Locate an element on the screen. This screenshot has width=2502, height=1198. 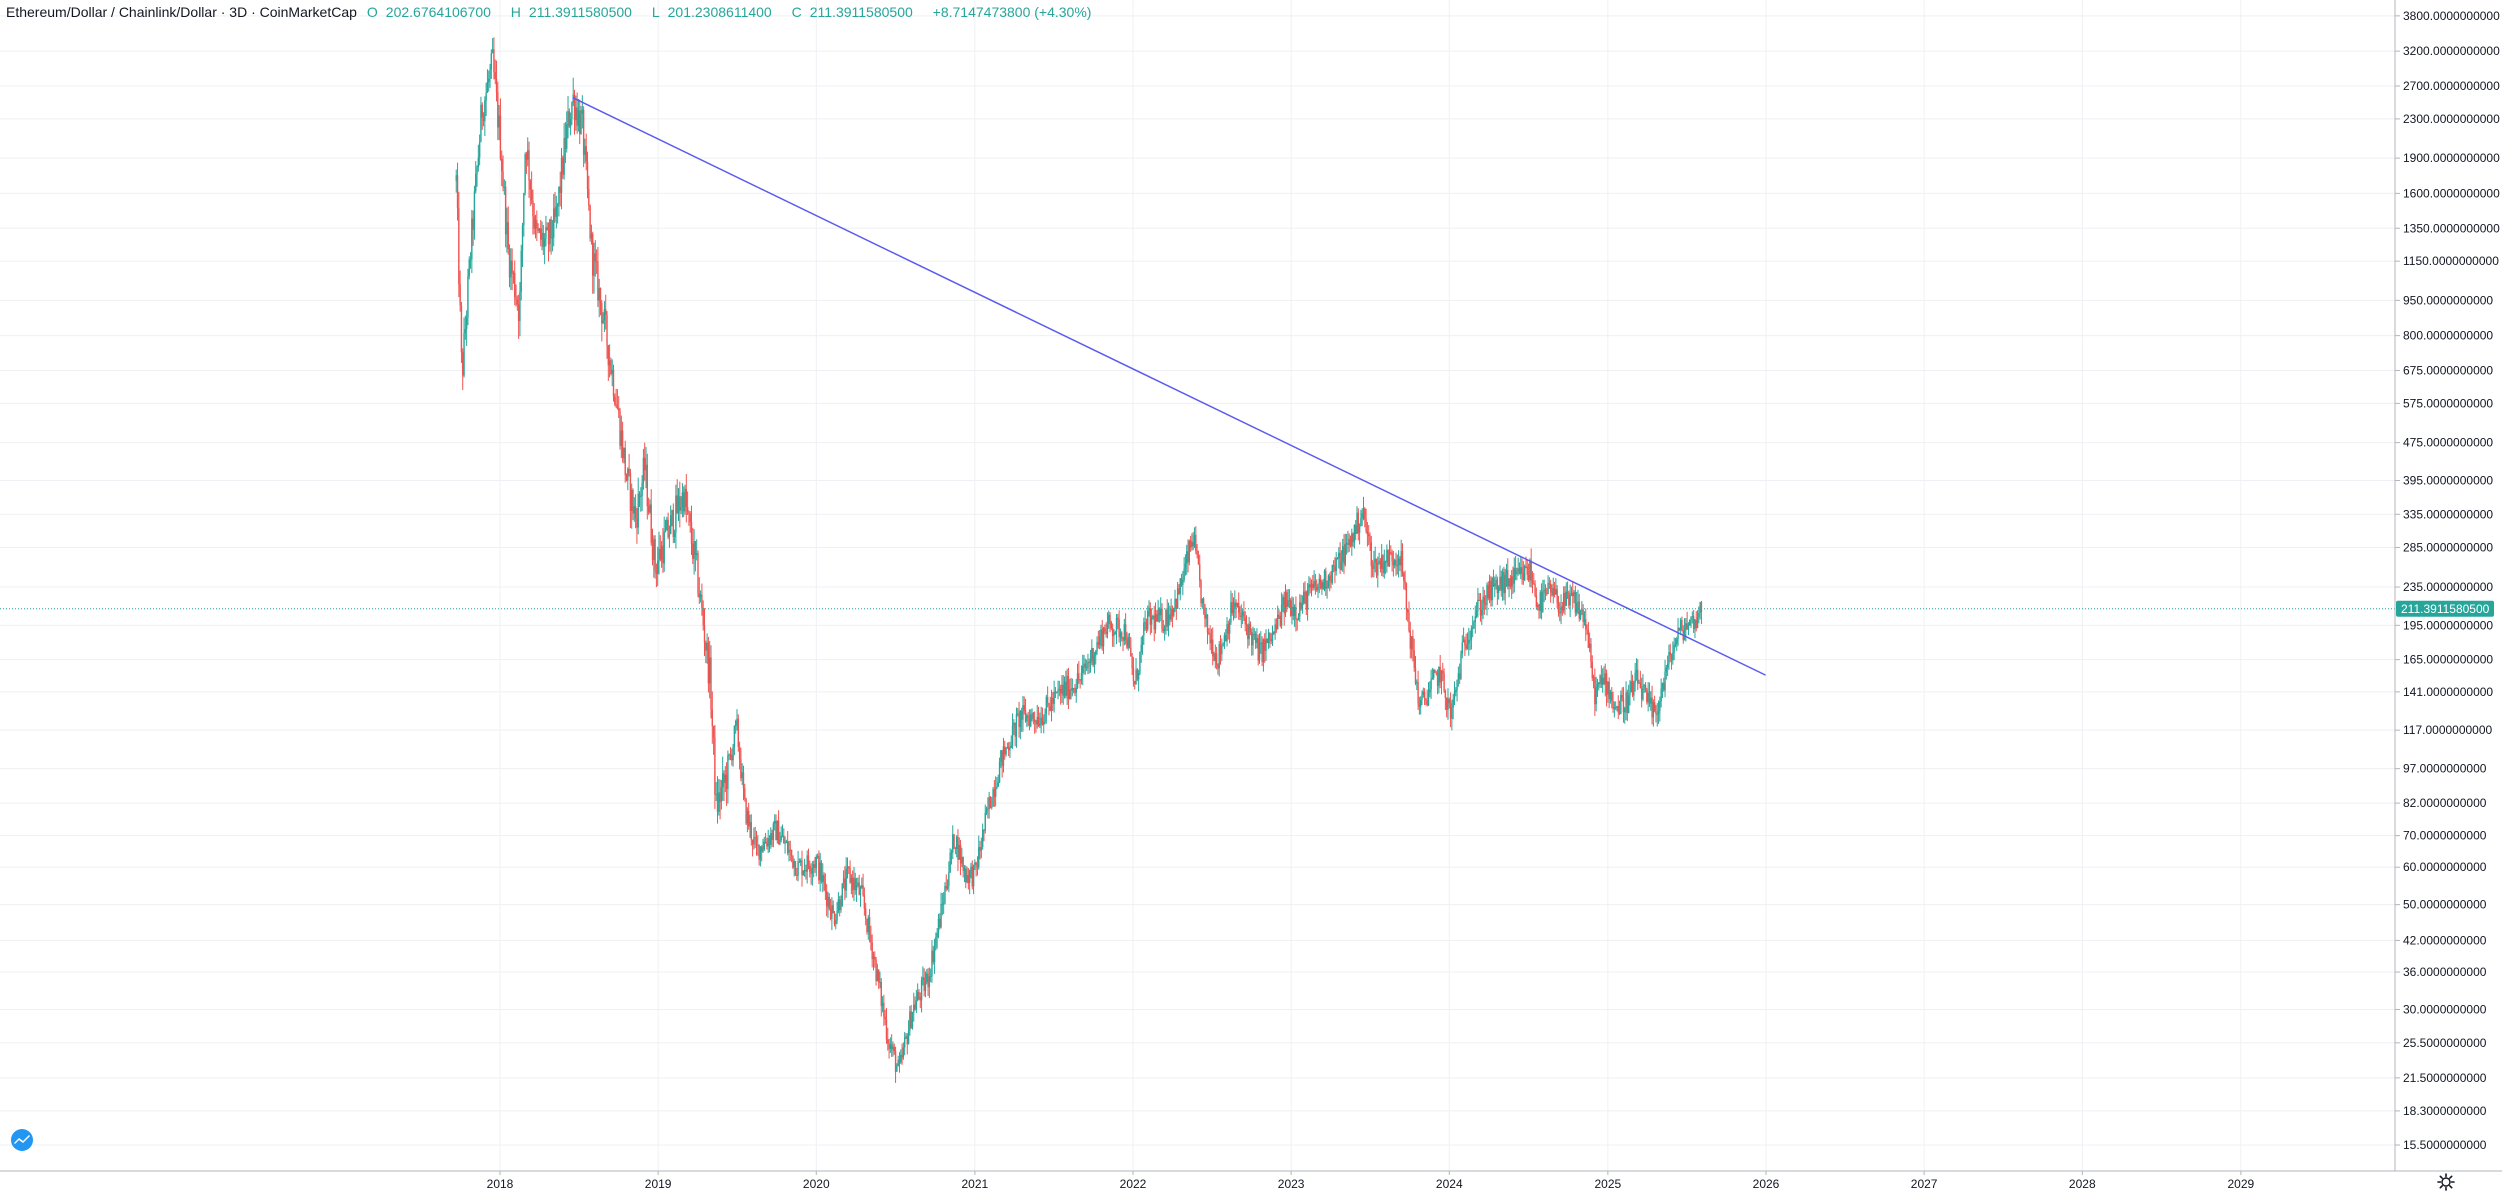
y-tick-label: 18.3000000000 is located at coordinates (2445, 1111).